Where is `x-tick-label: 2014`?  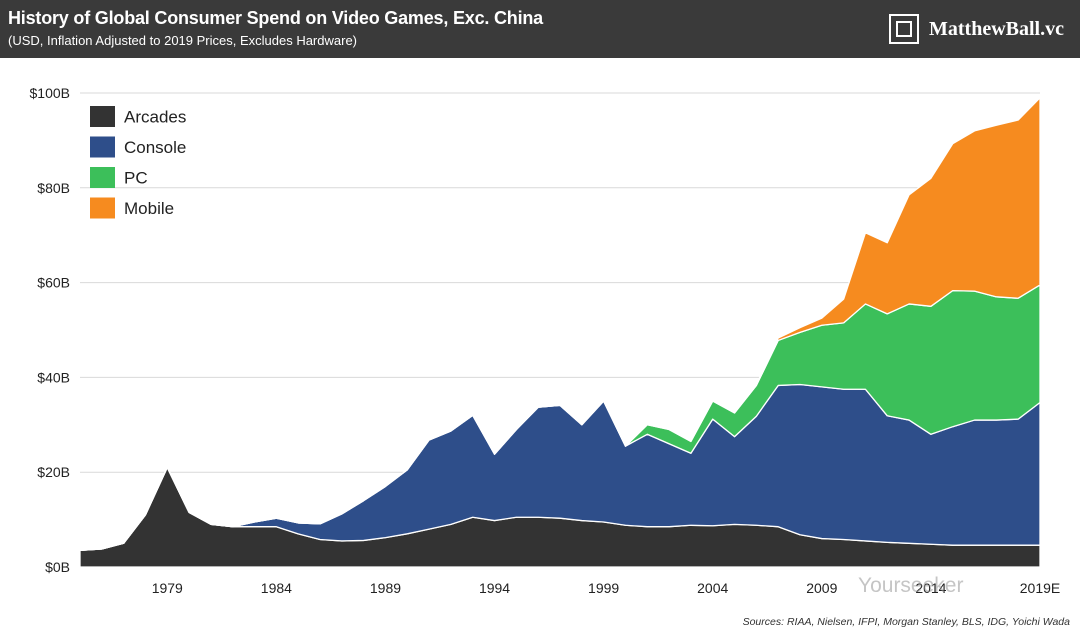
x-tick-label: 2014 is located at coordinates (930, 588).